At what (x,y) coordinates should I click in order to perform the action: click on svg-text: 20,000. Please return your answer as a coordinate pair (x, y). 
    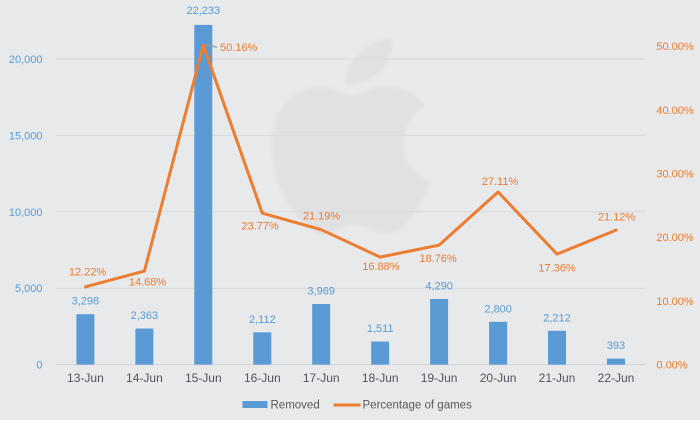
    Looking at the image, I should click on (26, 60).